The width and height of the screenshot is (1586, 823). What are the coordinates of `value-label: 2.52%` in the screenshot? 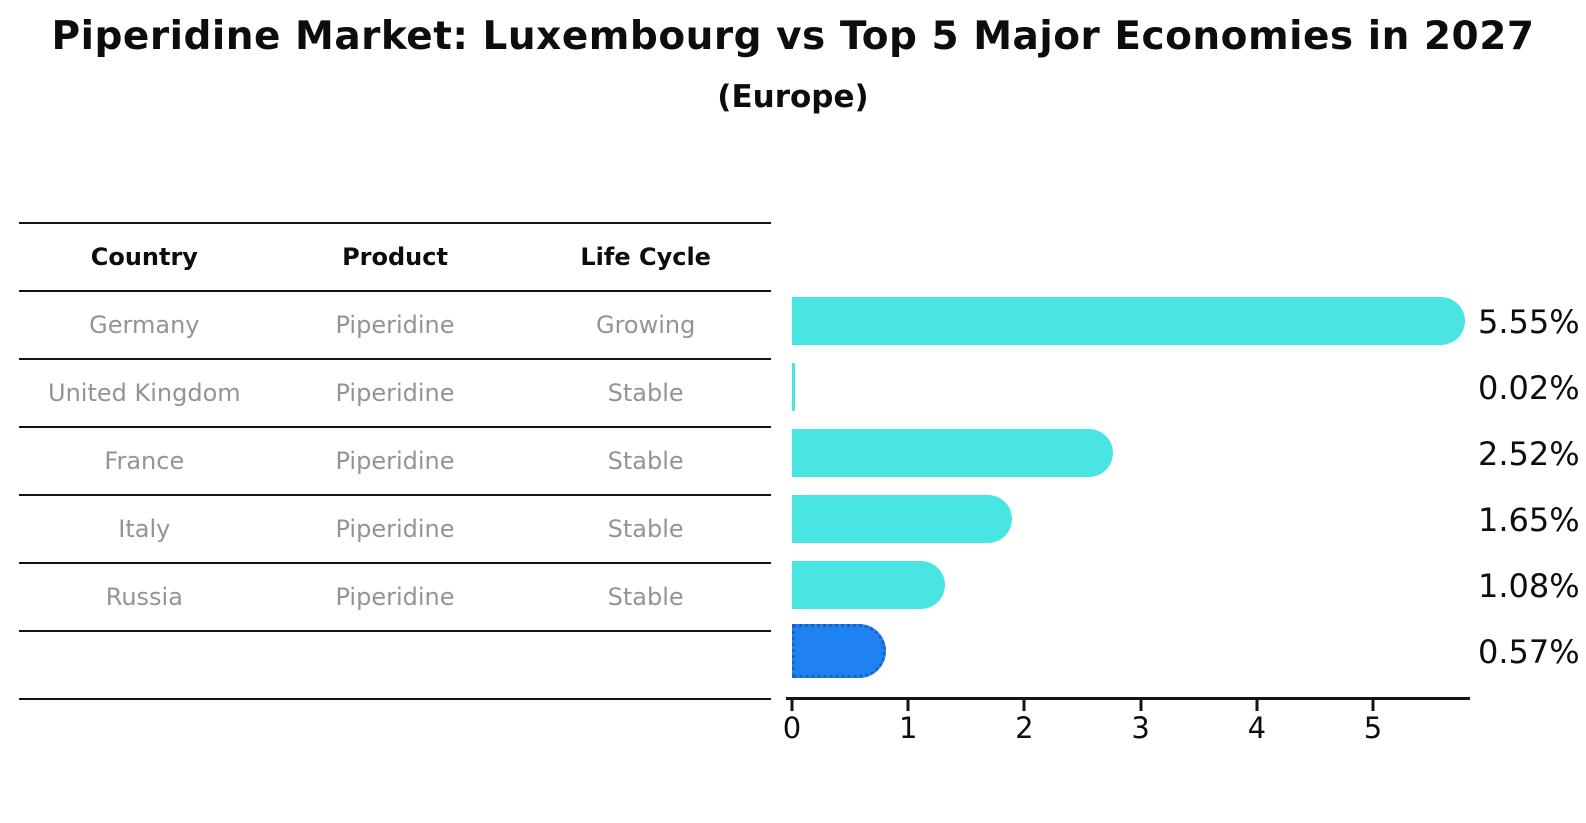 It's located at (1529, 454).